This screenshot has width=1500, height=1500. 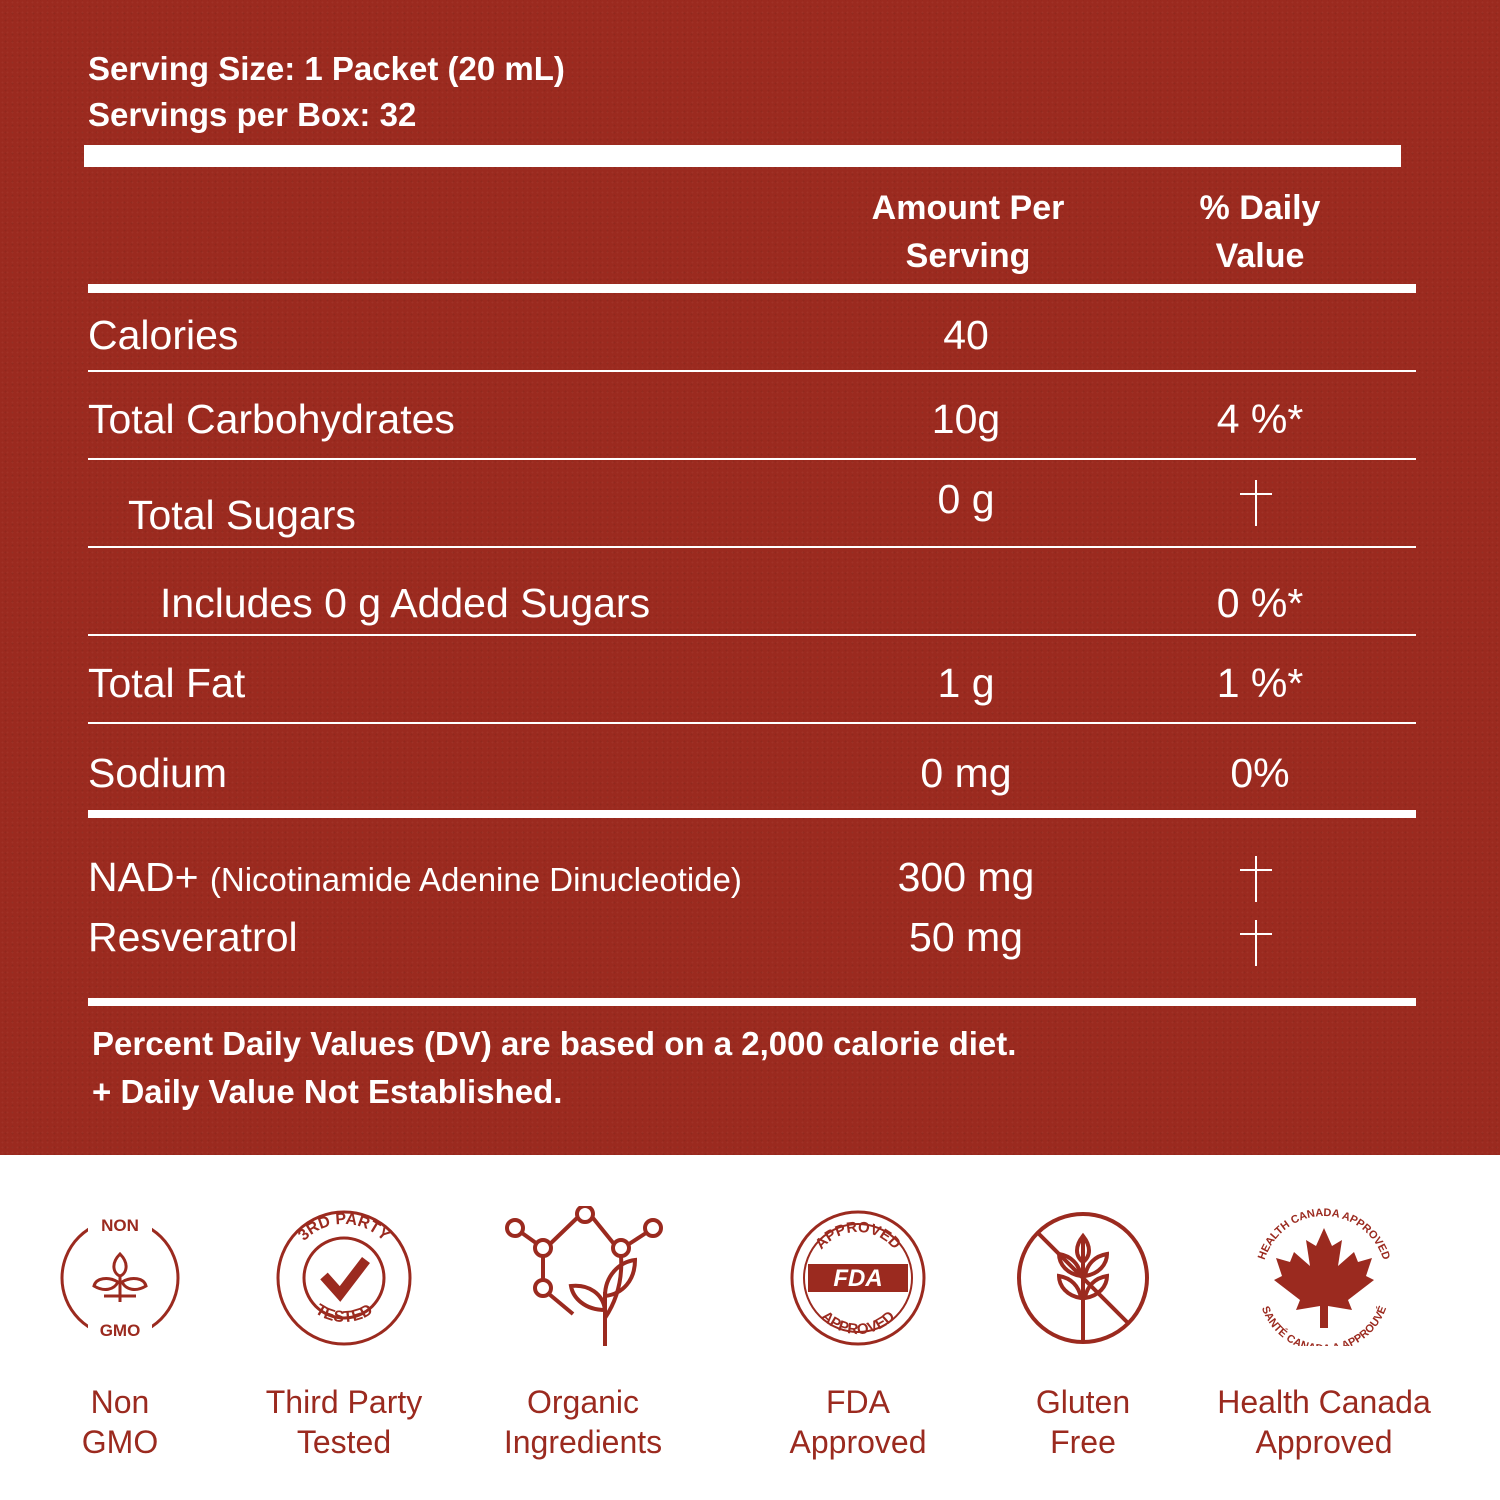 I want to click on serving-size: Serving Size: 1 Packet (20 mL), so click(x=326, y=68).